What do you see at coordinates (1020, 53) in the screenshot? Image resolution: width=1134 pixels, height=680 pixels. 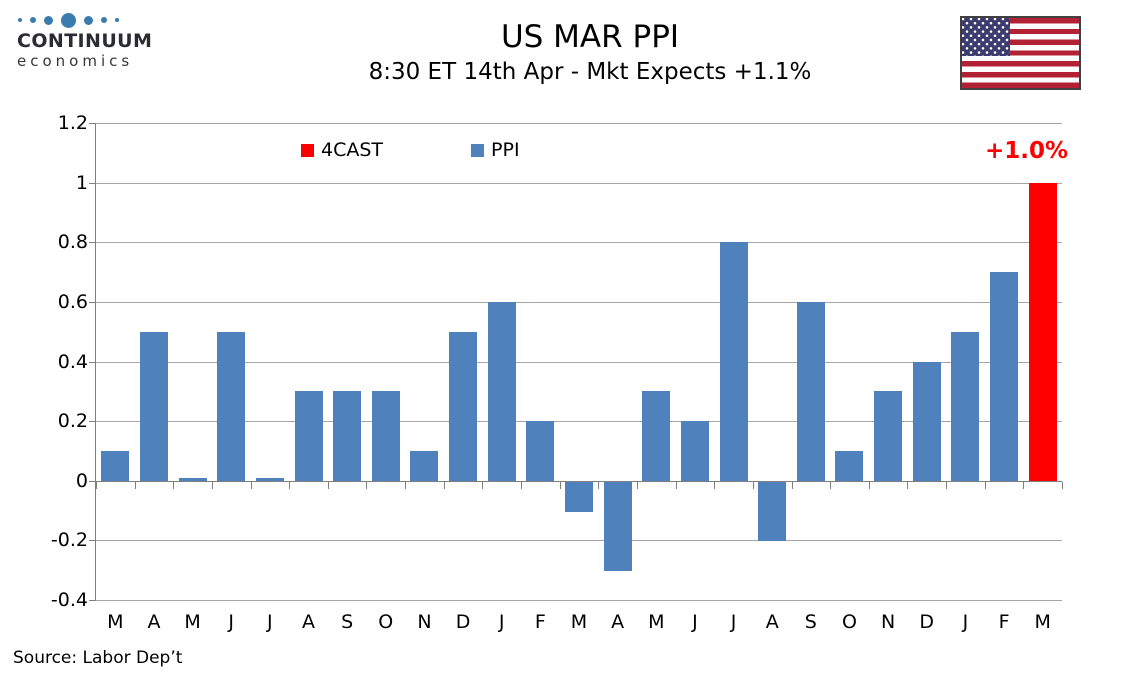 I see `us-flag-icon` at bounding box center [1020, 53].